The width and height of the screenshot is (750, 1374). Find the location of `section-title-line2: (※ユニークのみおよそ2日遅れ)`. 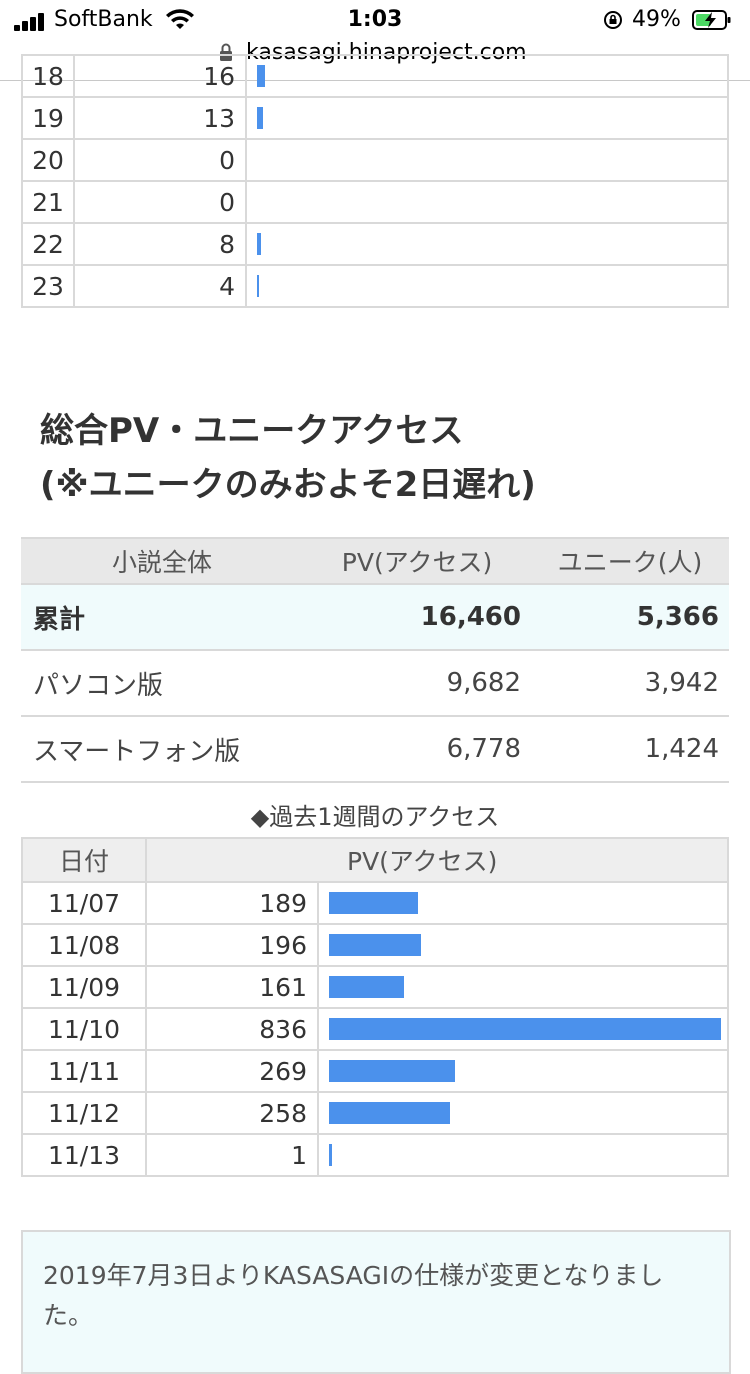

section-title-line2: (※ユニークのみおよそ2日遅れ) is located at coordinates (288, 485).